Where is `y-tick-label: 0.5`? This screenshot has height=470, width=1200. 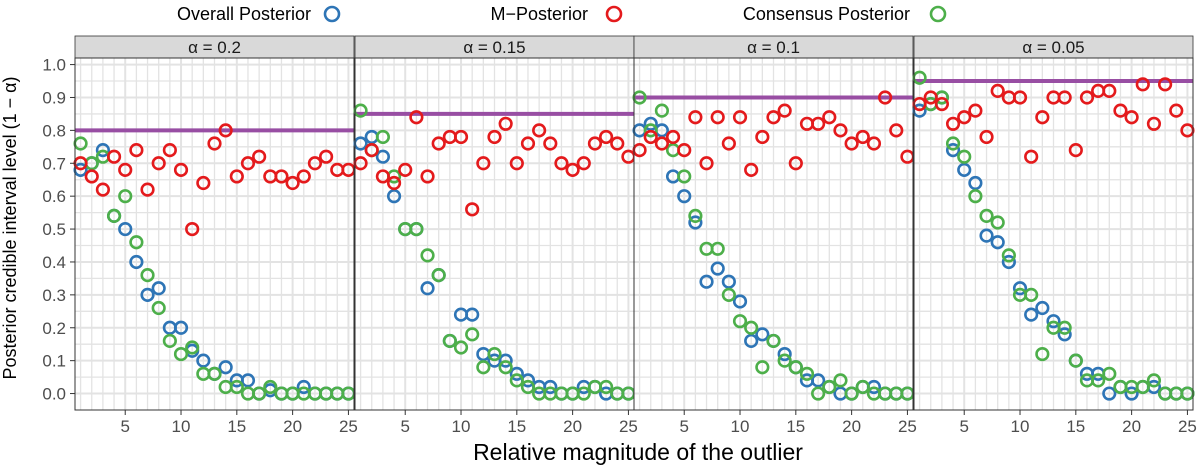
y-tick-label: 0.5 is located at coordinates (54, 229).